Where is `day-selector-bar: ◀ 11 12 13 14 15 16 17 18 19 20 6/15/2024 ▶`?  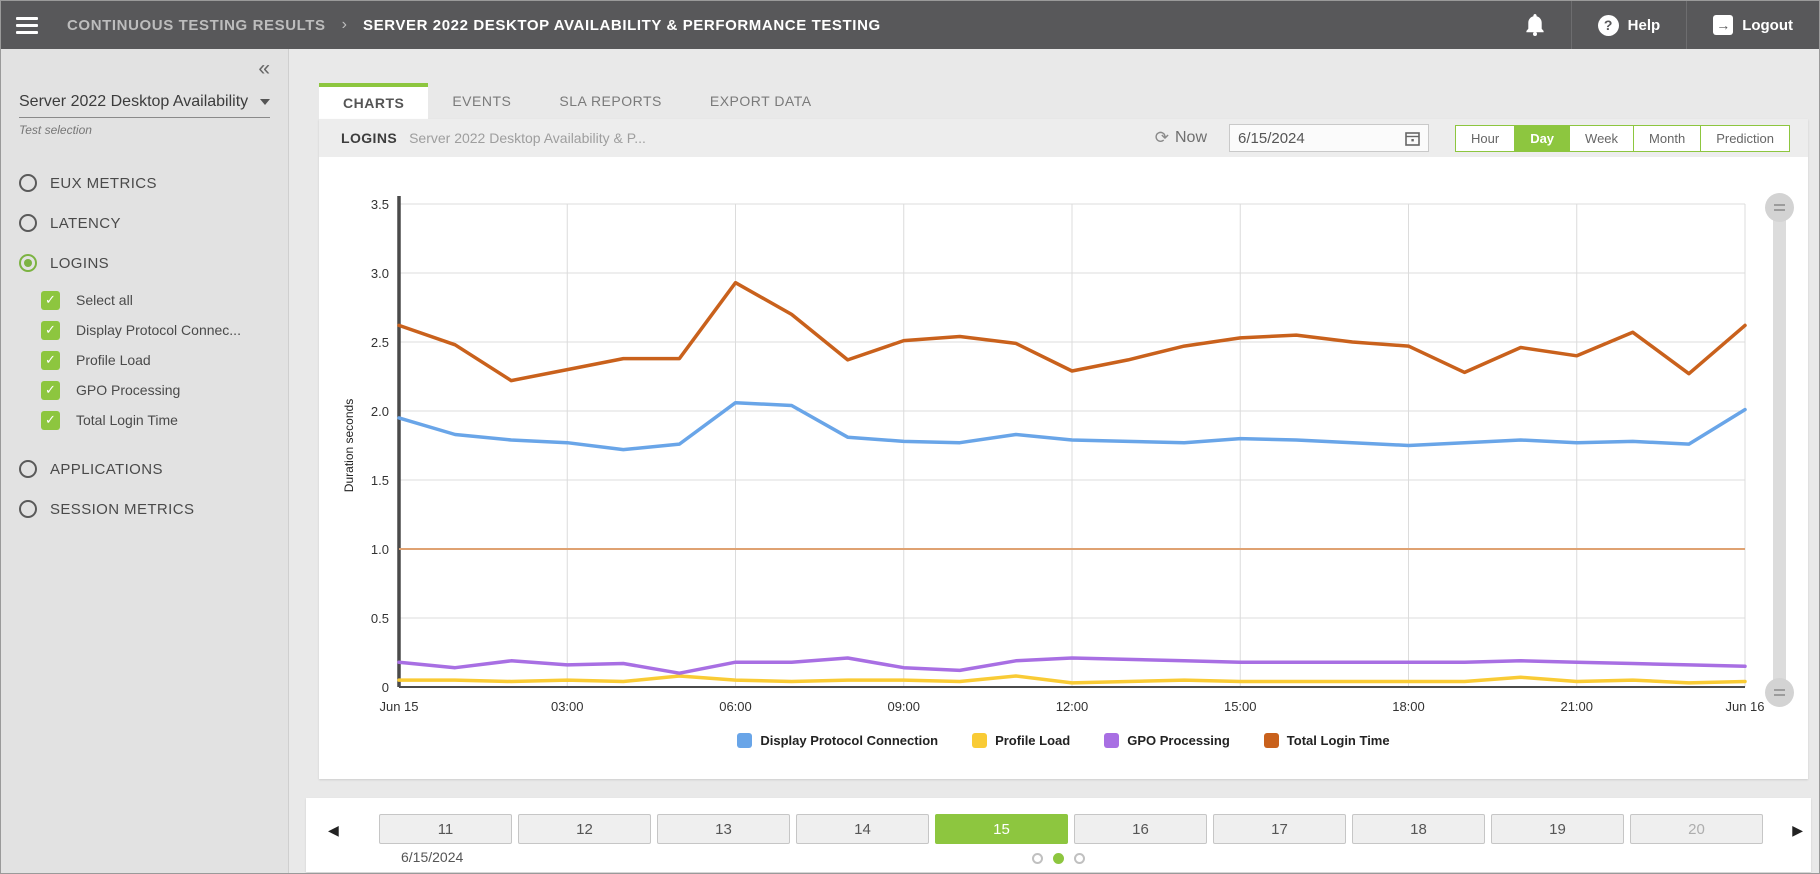
day-selector-bar: ◀ 11 12 13 14 15 16 17 18 19 20 6/15/2024 ▶ is located at coordinates (1058, 835).